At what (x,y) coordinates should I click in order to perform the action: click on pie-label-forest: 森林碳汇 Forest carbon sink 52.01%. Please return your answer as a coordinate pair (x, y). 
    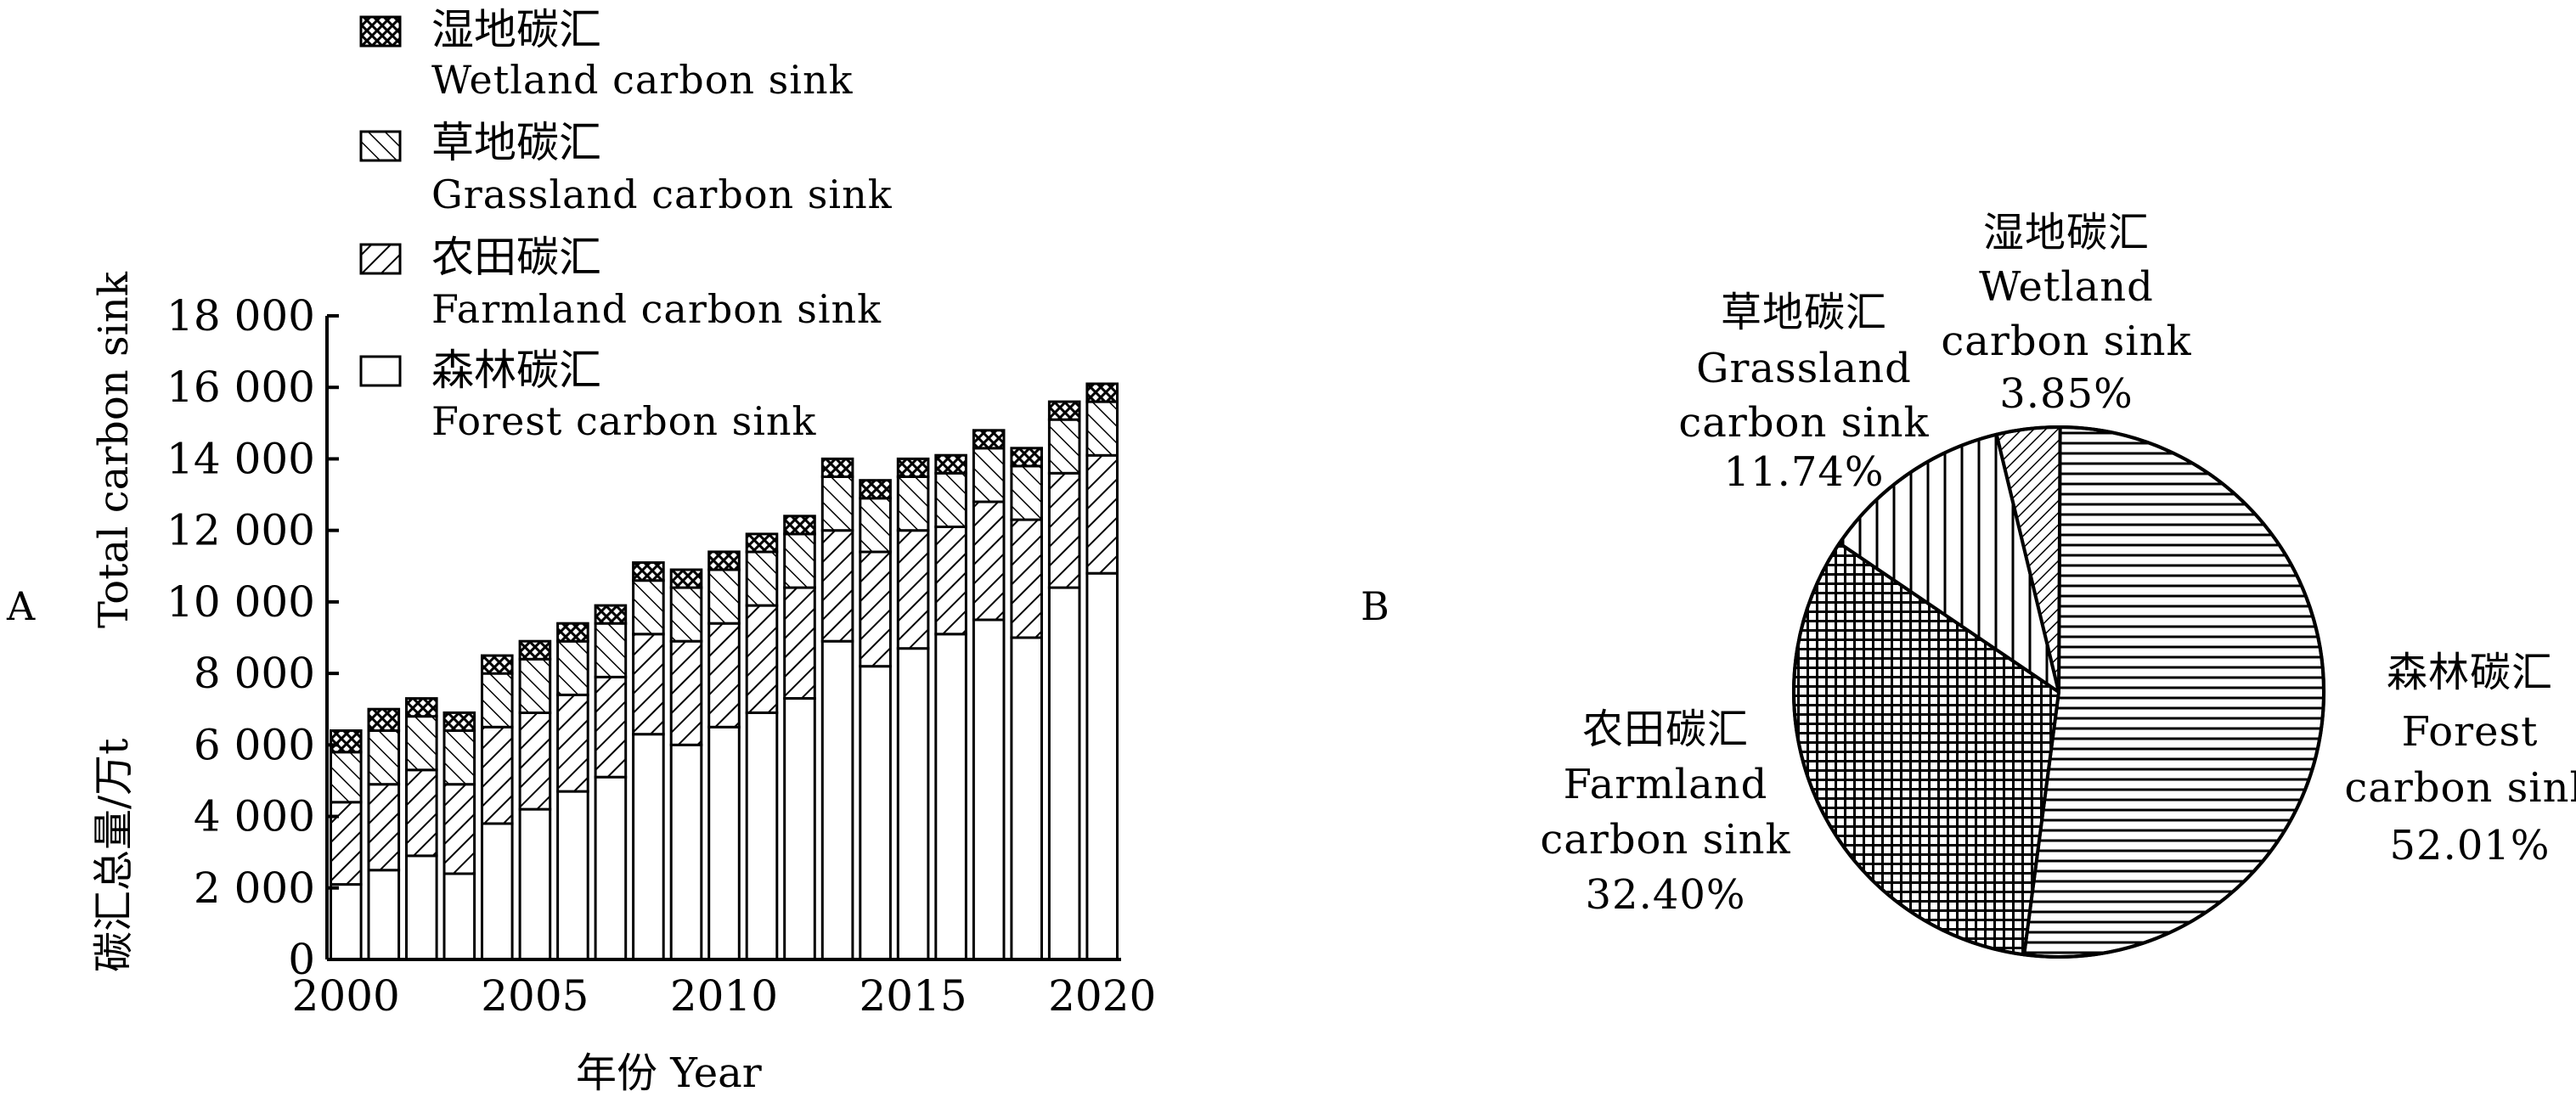
    Looking at the image, I should click on (2460, 759).